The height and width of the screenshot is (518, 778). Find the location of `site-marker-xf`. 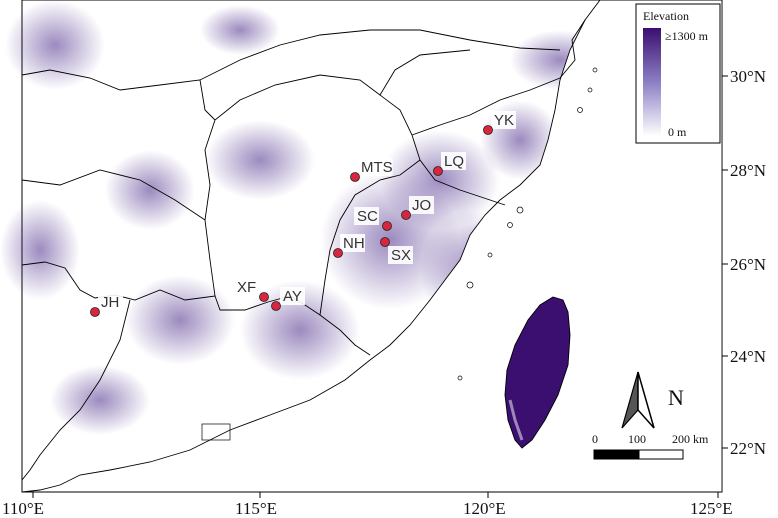

site-marker-xf is located at coordinates (264, 297).